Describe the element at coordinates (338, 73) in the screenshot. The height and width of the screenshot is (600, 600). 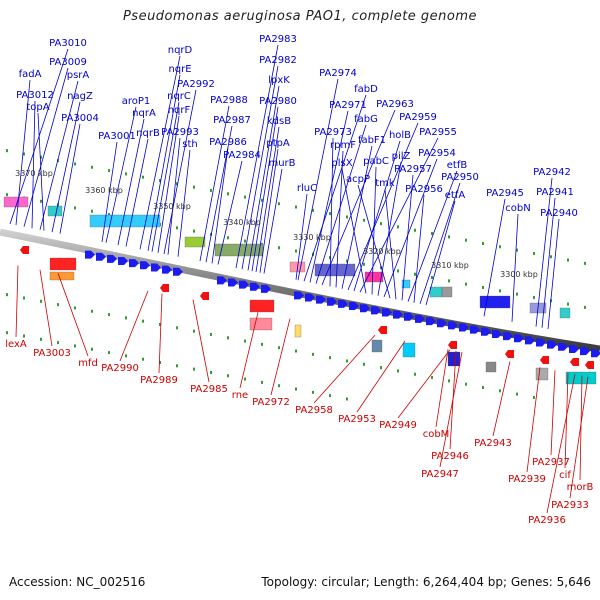
I see `forward-gene-label: PA2974` at that location.